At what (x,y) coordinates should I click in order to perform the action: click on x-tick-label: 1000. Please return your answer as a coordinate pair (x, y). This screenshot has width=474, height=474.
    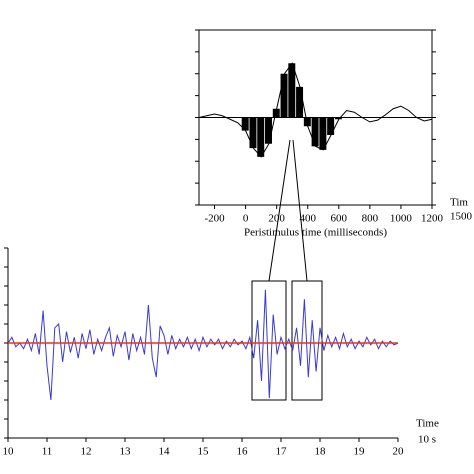
    Looking at the image, I should click on (401, 219).